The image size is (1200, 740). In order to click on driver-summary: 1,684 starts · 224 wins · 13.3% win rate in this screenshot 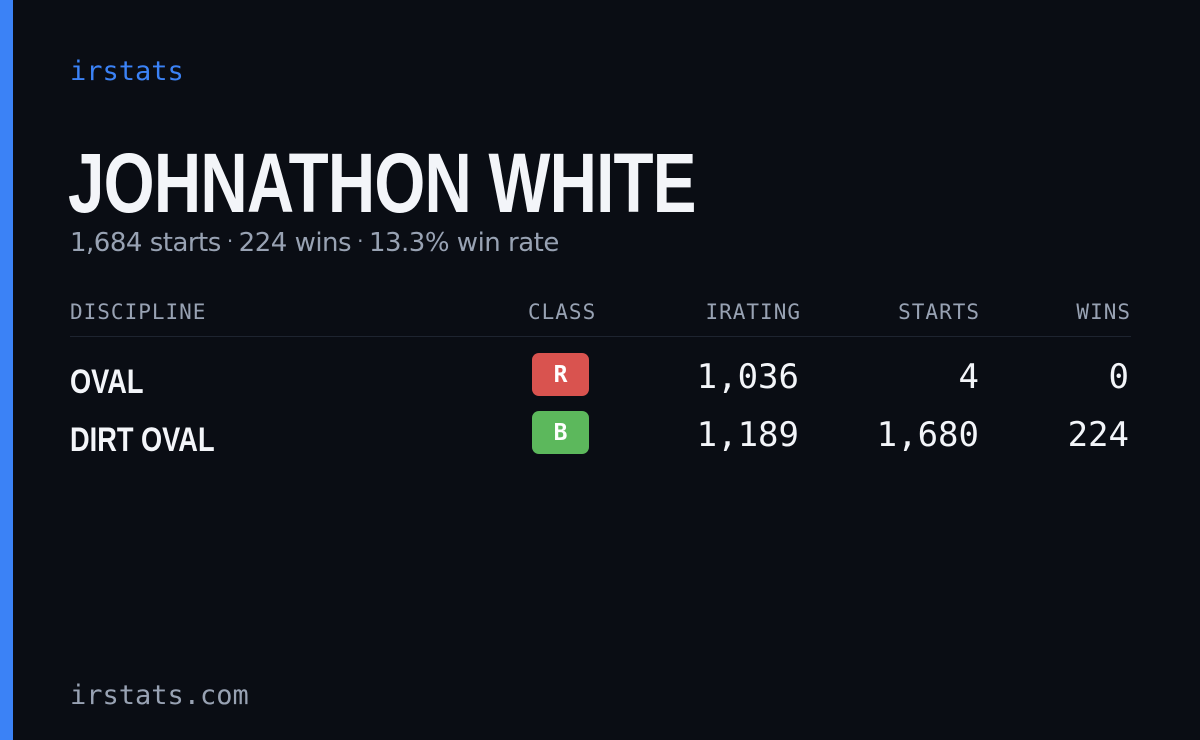, I will do `click(314, 243)`.